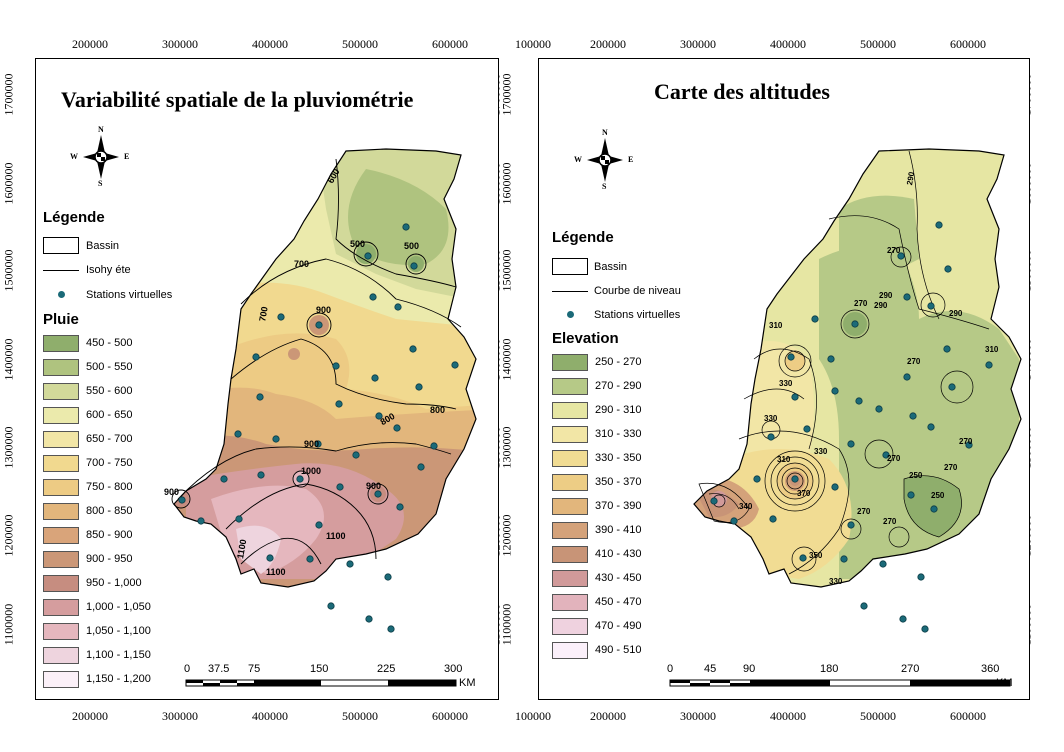 This screenshot has width=1064, height=752. Describe the element at coordinates (506, 183) in the screenshot. I see `right-y-tick: 1600000` at that location.